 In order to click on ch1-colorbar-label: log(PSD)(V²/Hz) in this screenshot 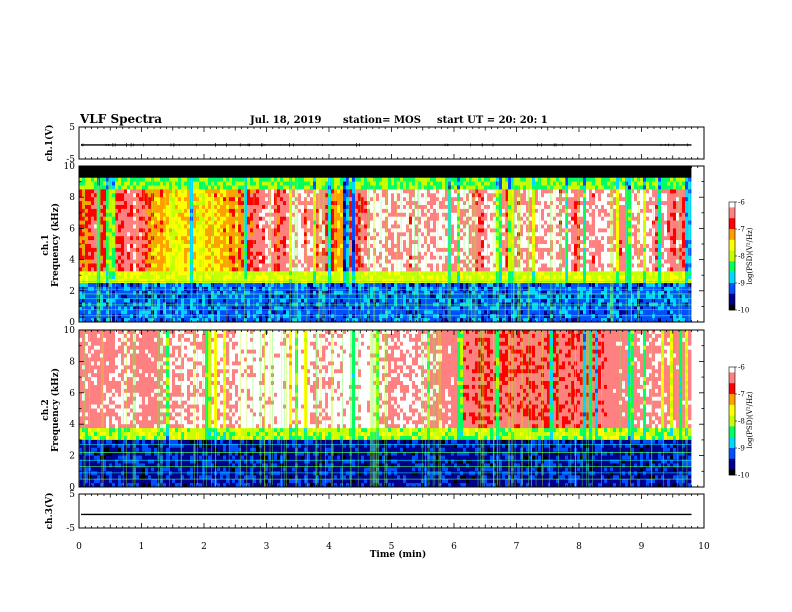, I will do `click(750, 255)`.